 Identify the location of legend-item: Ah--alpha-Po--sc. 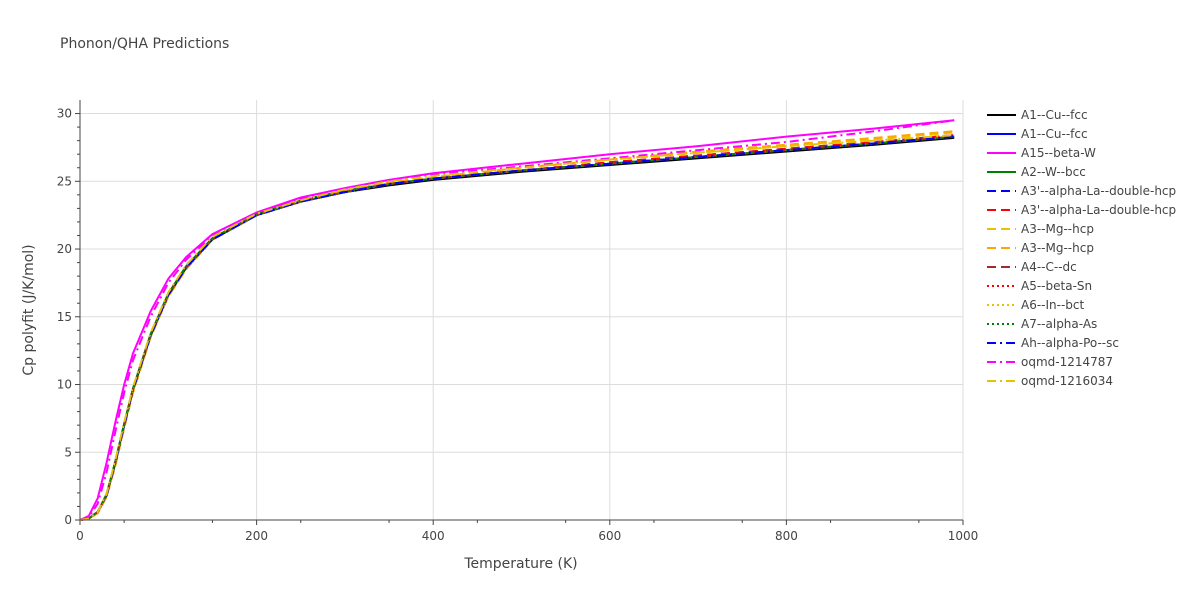
(1053, 343).